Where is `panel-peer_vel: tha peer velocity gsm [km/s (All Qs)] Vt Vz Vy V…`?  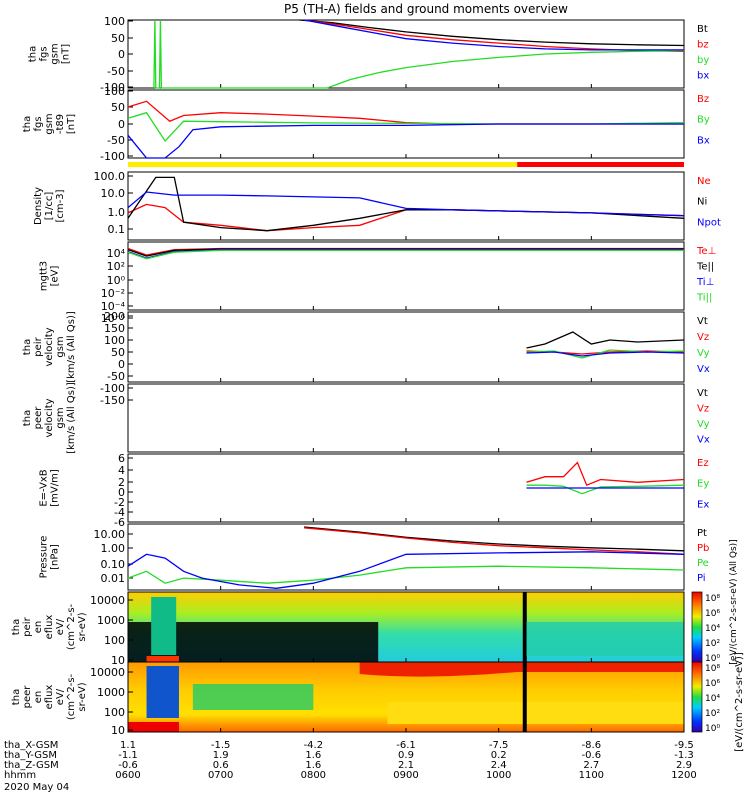 panel-peer_vel: tha peer velocity gsm [km/s (All Qs)] Vt Vz Vy V… is located at coordinates (366, 418).